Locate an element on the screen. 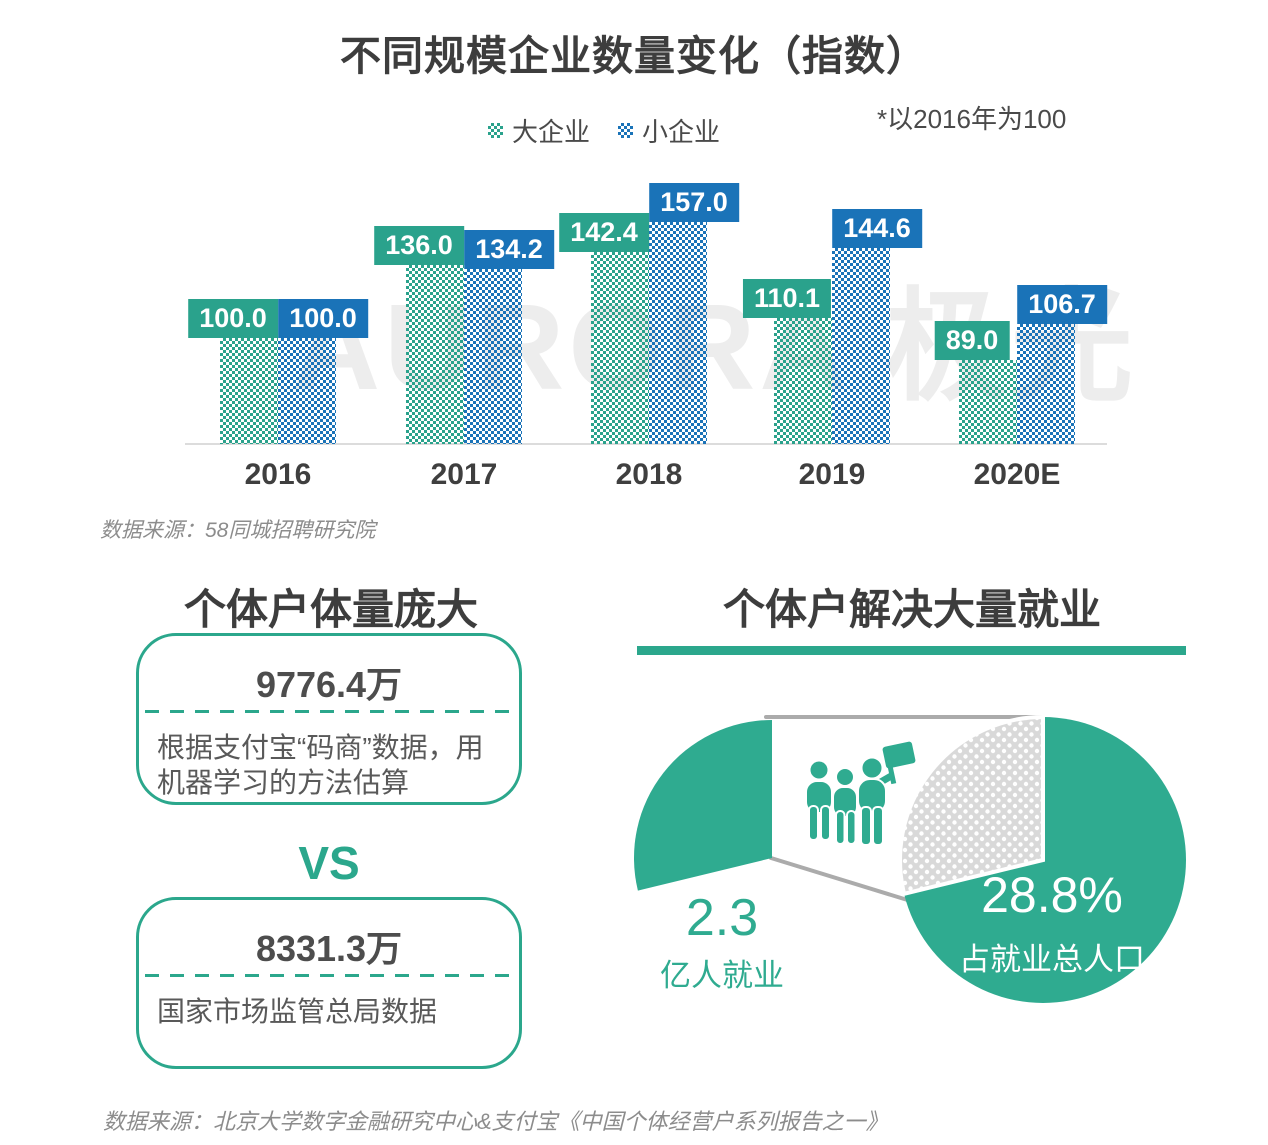  x-axis-line is located at coordinates (646, 444).